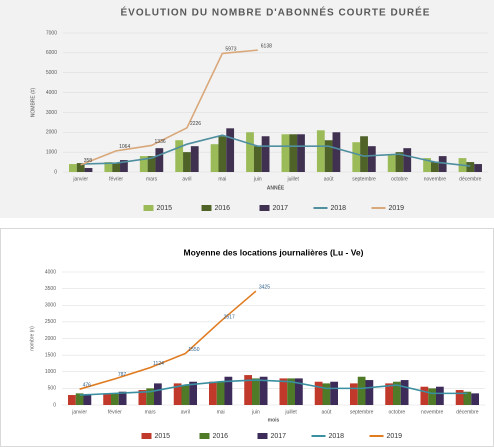  What do you see at coordinates (54, 405) in the screenshot?
I see `y-tick-label: 0` at bounding box center [54, 405].